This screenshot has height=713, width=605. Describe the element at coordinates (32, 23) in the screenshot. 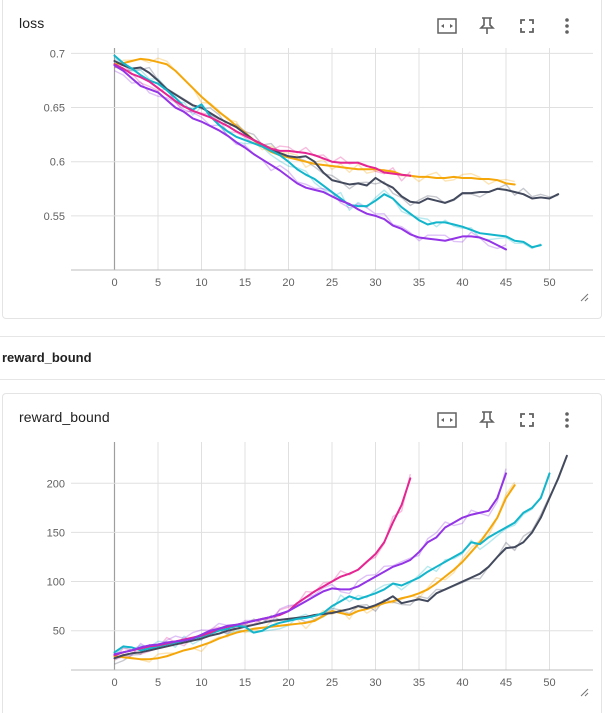

I see `chart-title: loss` at that location.